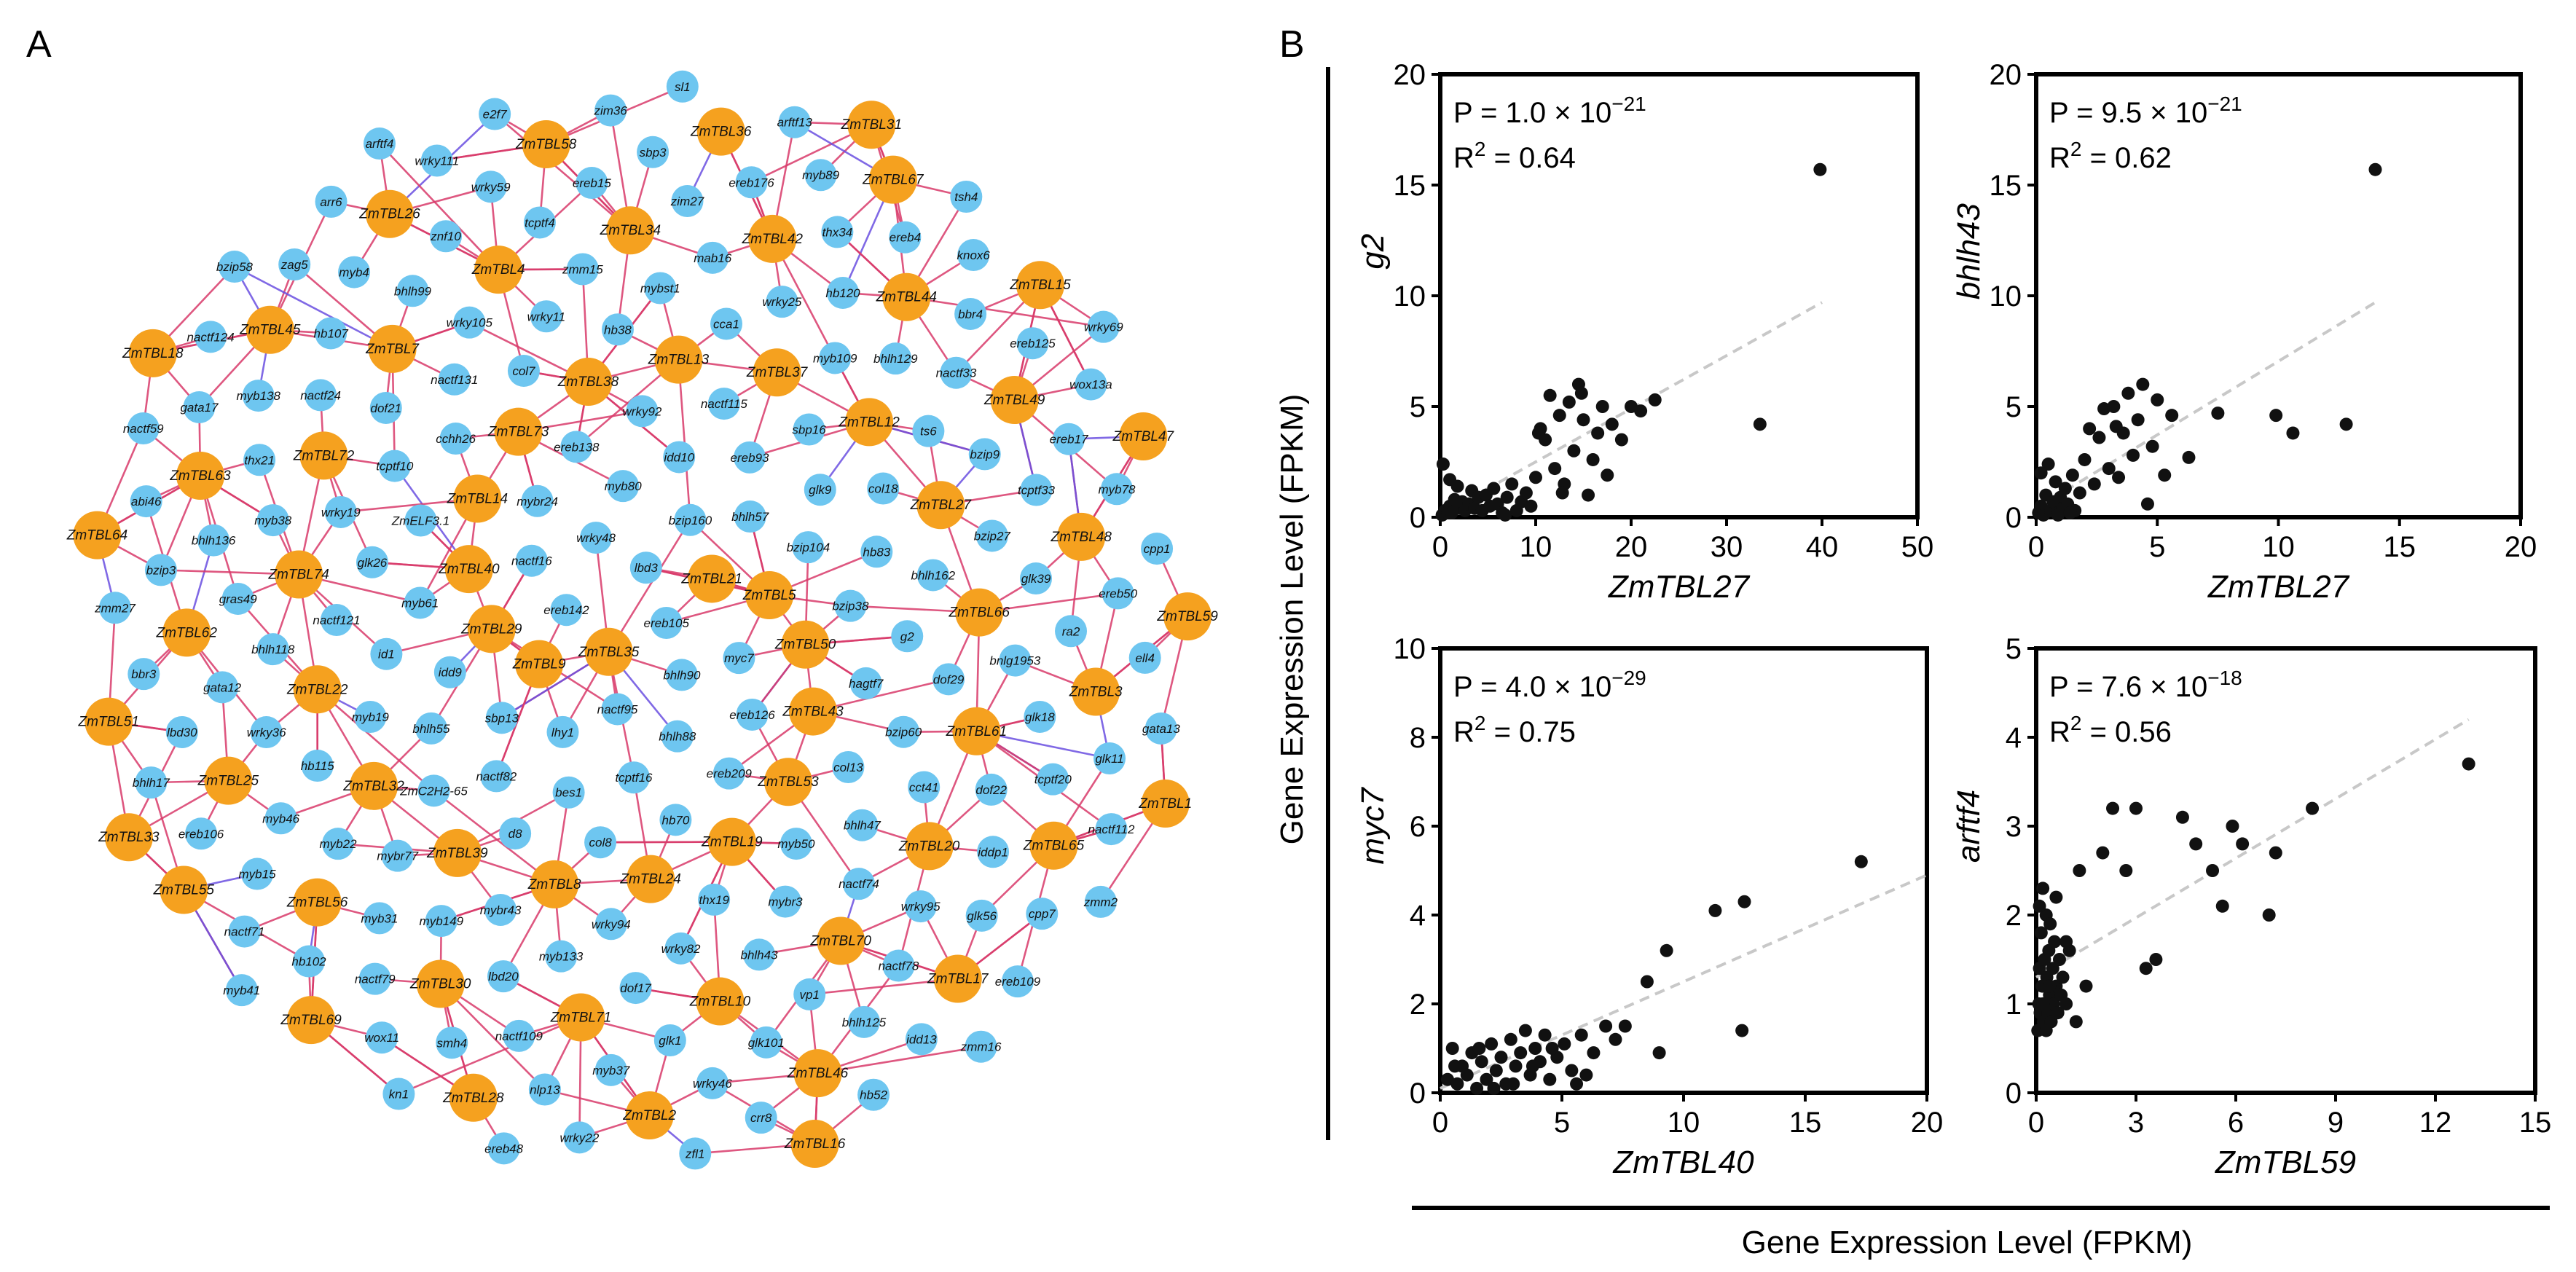 Image resolution: width=2576 pixels, height=1272 pixels. What do you see at coordinates (739, 658) in the screenshot?
I see `tf-node-label: myc7` at bounding box center [739, 658].